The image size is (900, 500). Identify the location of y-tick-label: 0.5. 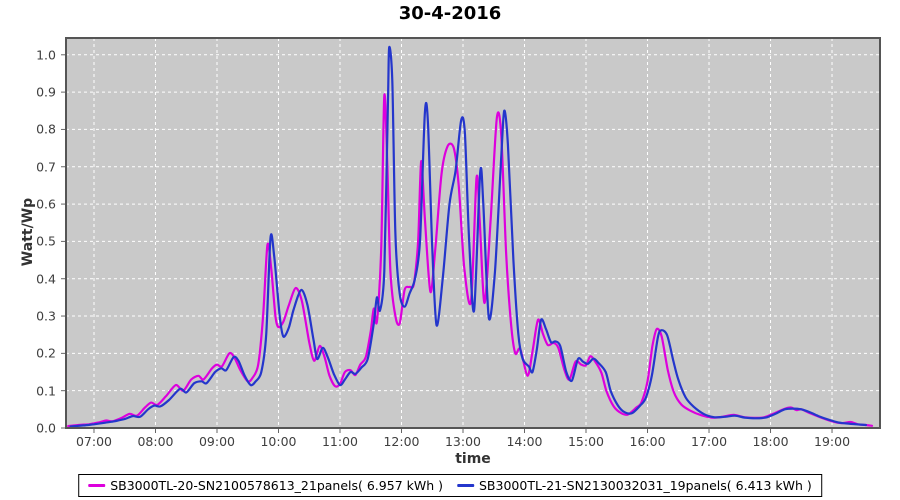
(46, 241).